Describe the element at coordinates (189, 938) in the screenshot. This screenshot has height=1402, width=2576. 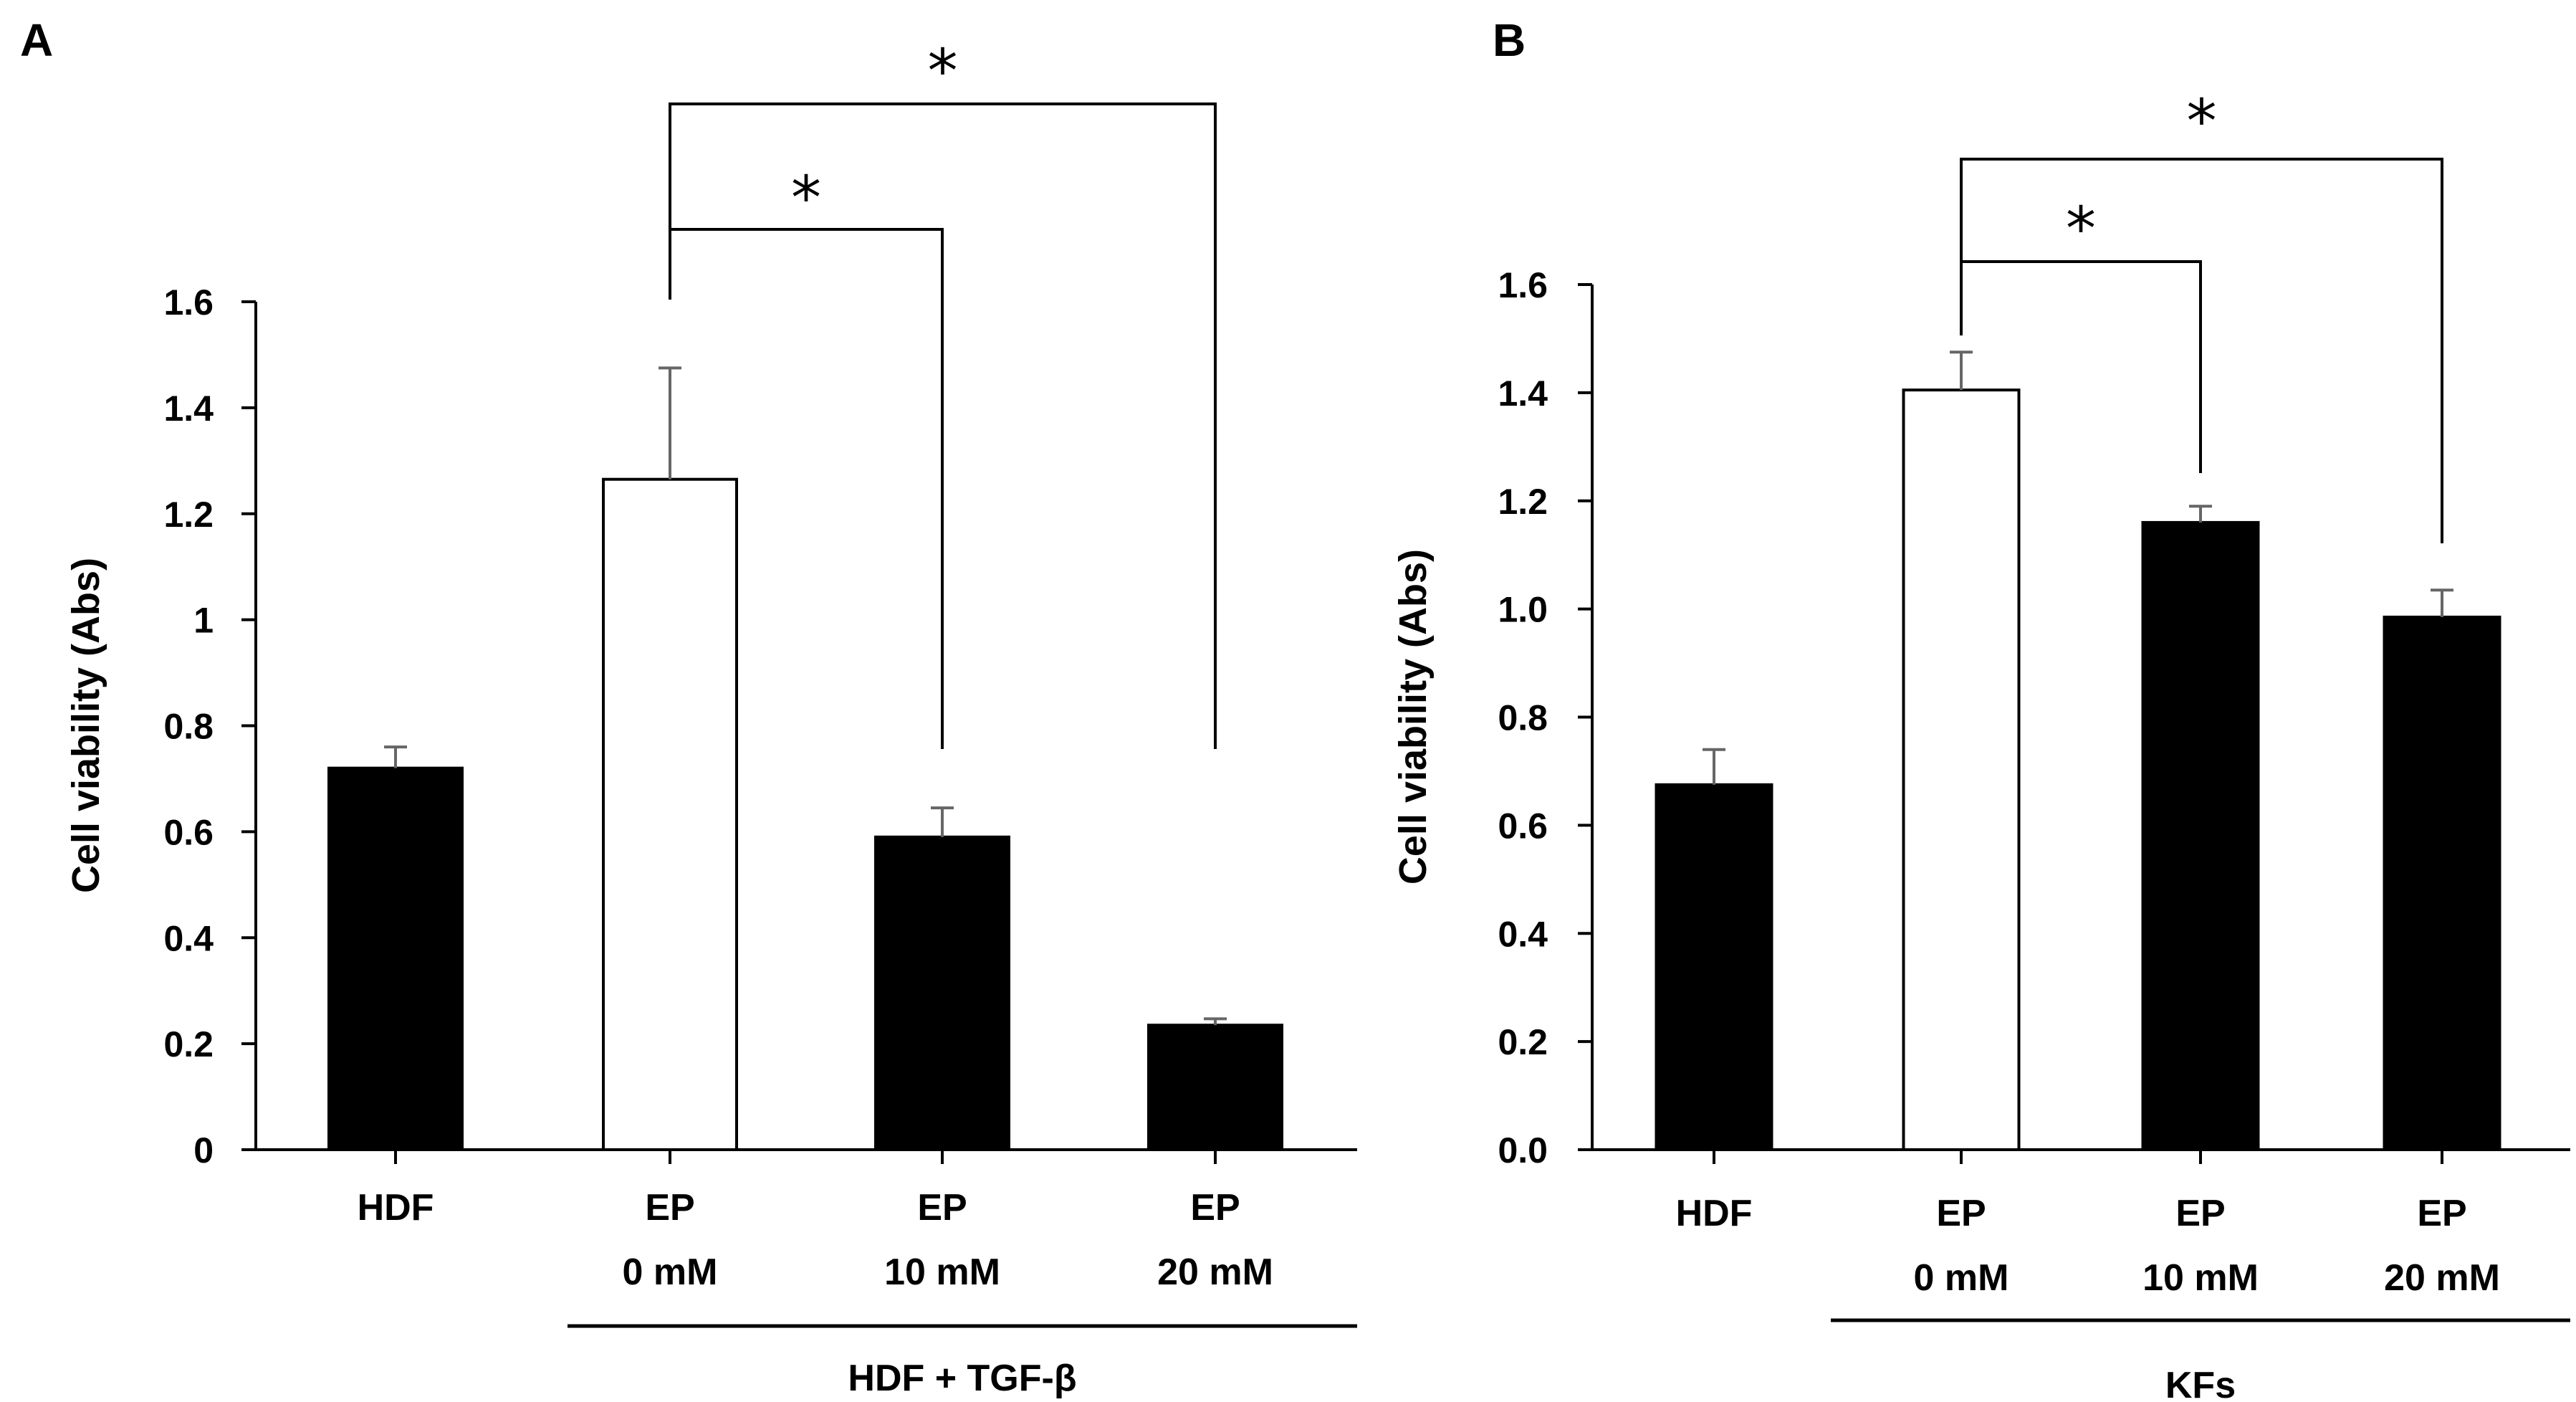
I see `panel-a-y-tick-label: 0.4` at that location.